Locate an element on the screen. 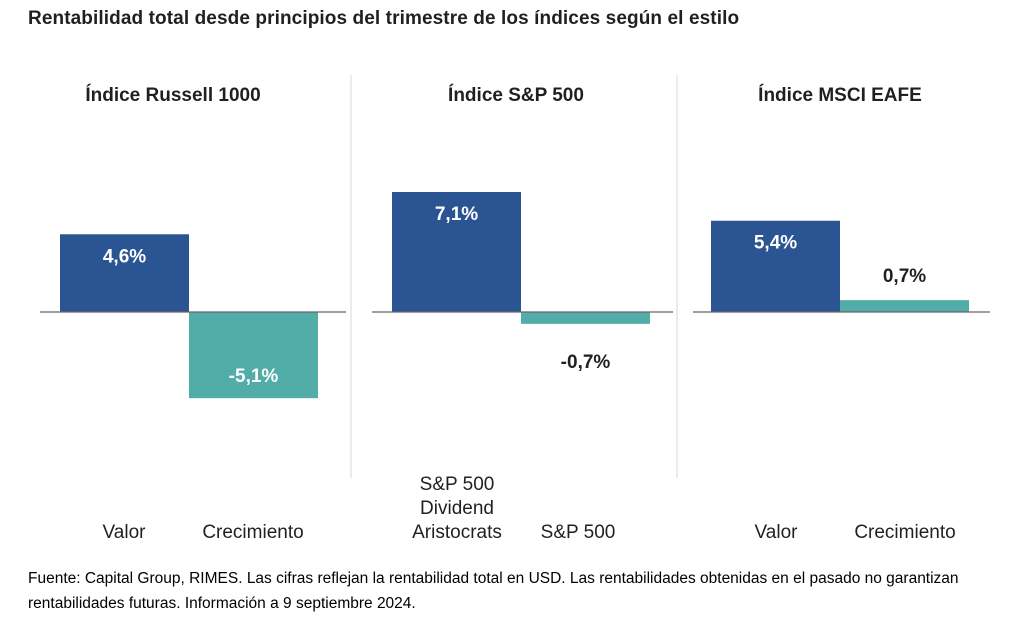 This screenshot has height=635, width=1024. panel-title-2: Índice S&P 500 is located at coordinates (516, 95).